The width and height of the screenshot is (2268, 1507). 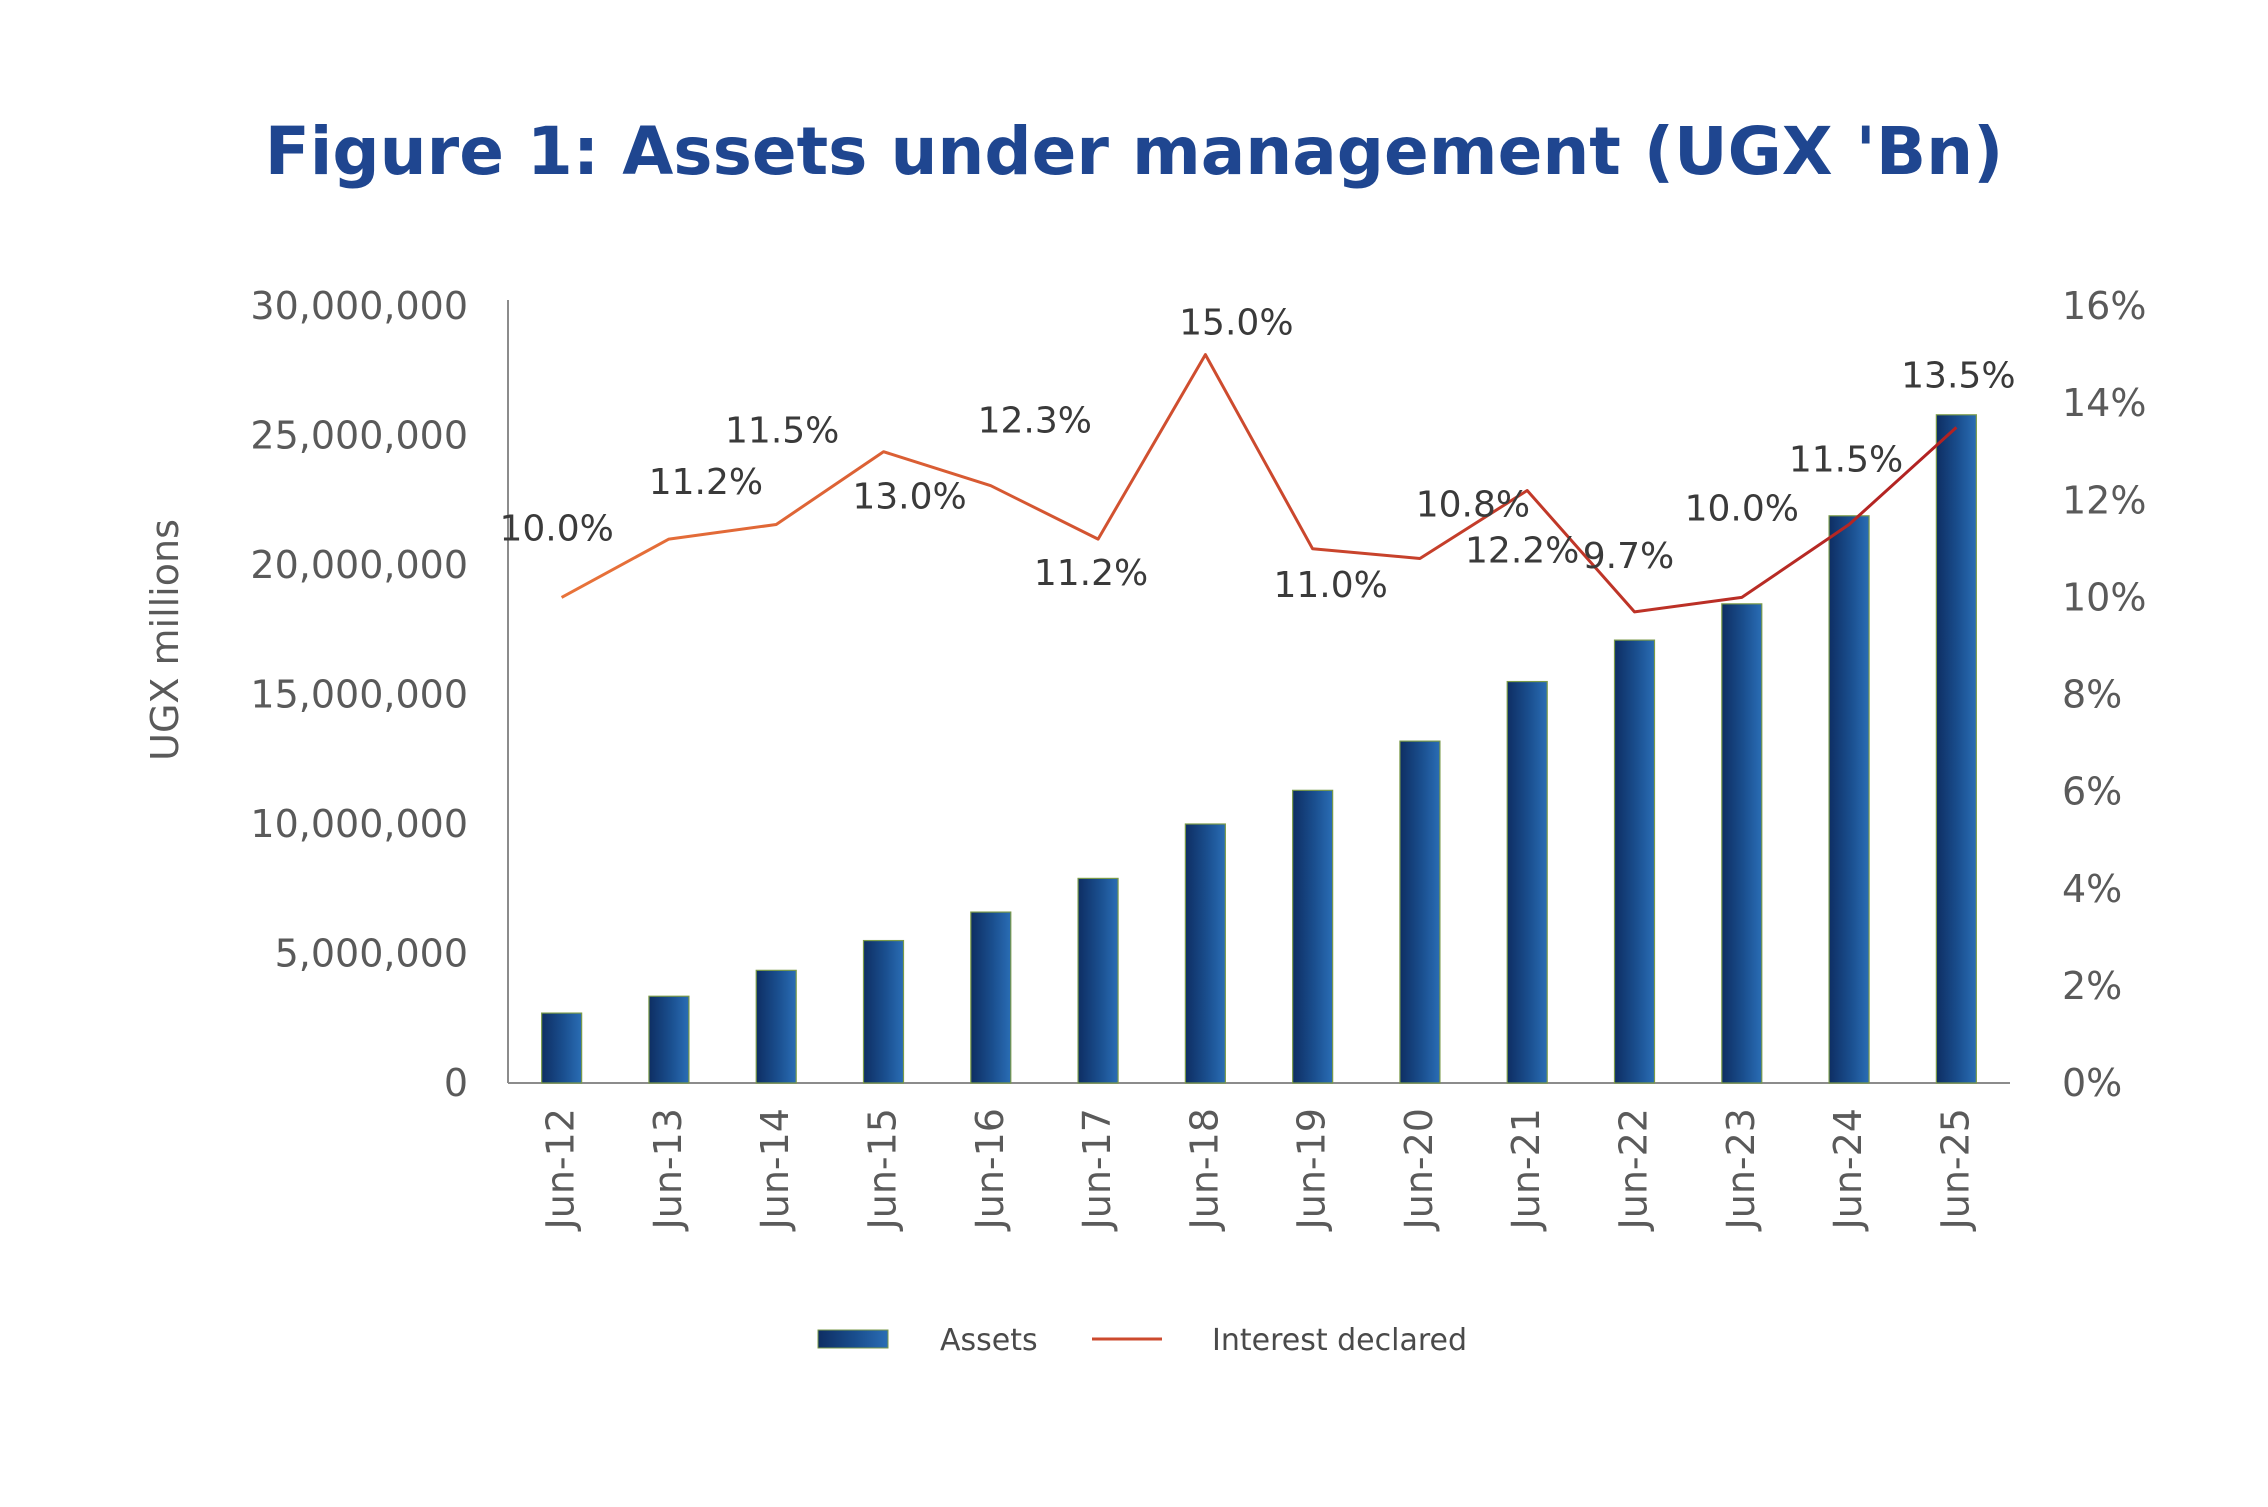 I want to click on interest-line-group, so click(x=1259, y=483).